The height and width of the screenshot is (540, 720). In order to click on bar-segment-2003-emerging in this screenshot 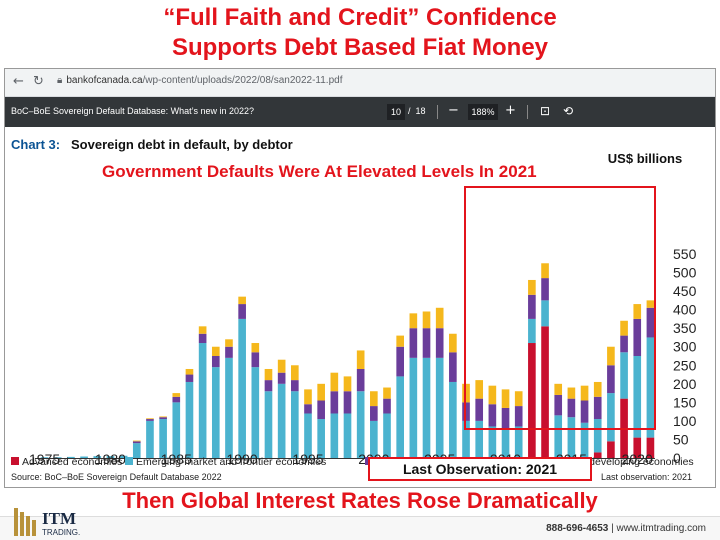, I will do `click(413, 407)`.